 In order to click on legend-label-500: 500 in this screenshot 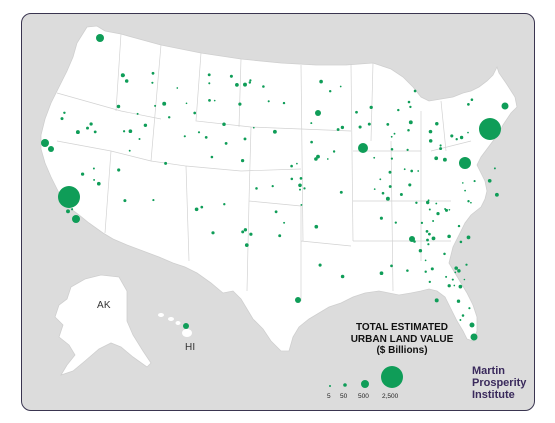, I will do `click(363, 396)`.